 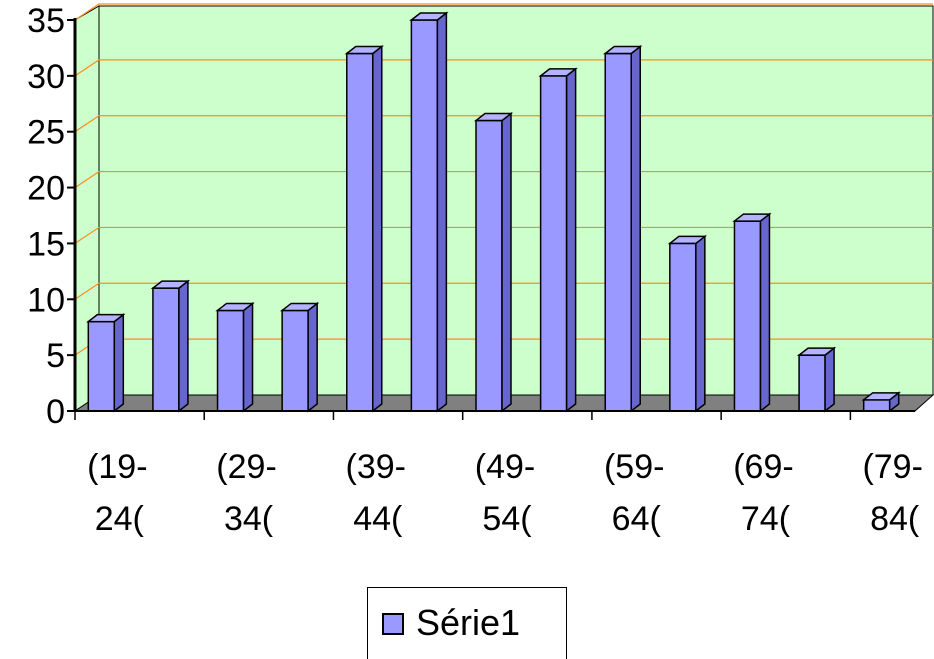 What do you see at coordinates (505, 467) in the screenshot?
I see `x-tick-label-line: (49-` at bounding box center [505, 467].